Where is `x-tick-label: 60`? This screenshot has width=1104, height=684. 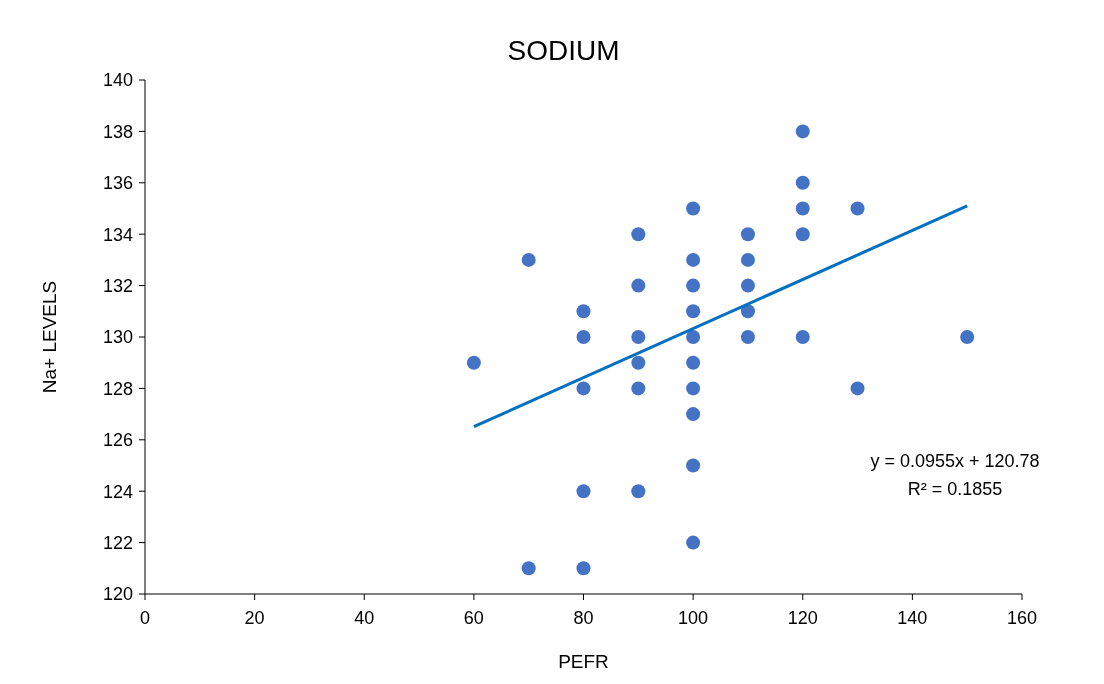 x-tick-label: 60 is located at coordinates (473, 618).